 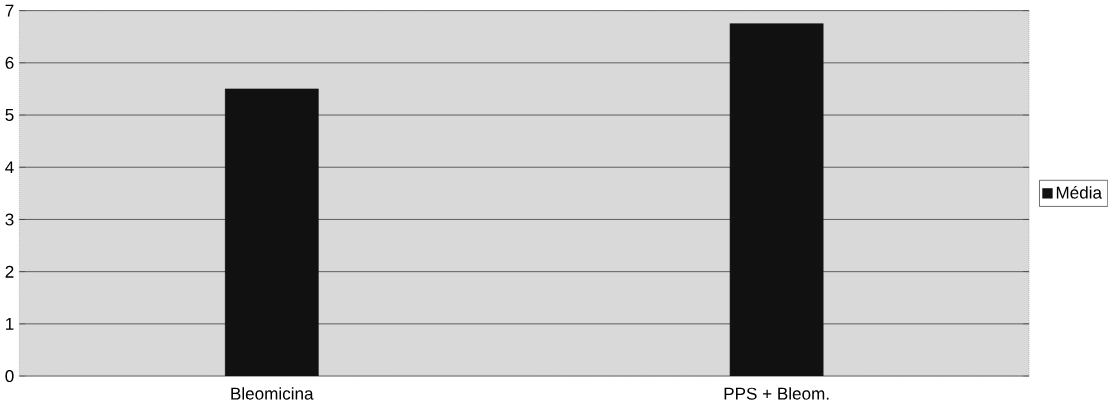 I want to click on y-tick-label: 6, so click(x=9, y=62).